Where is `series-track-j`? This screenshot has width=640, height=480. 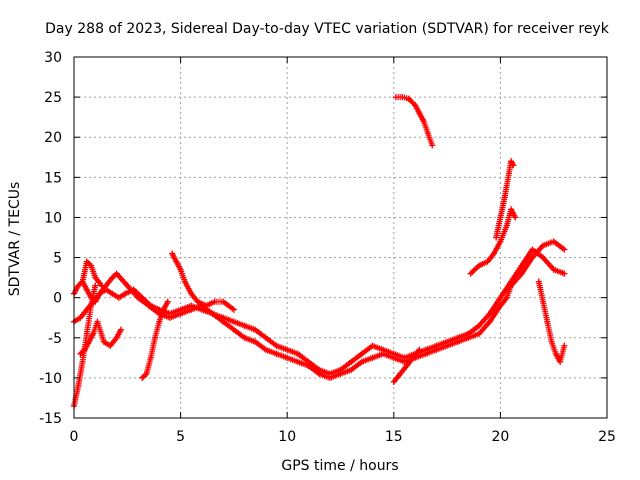 series-track-j is located at coordinates (493, 241).